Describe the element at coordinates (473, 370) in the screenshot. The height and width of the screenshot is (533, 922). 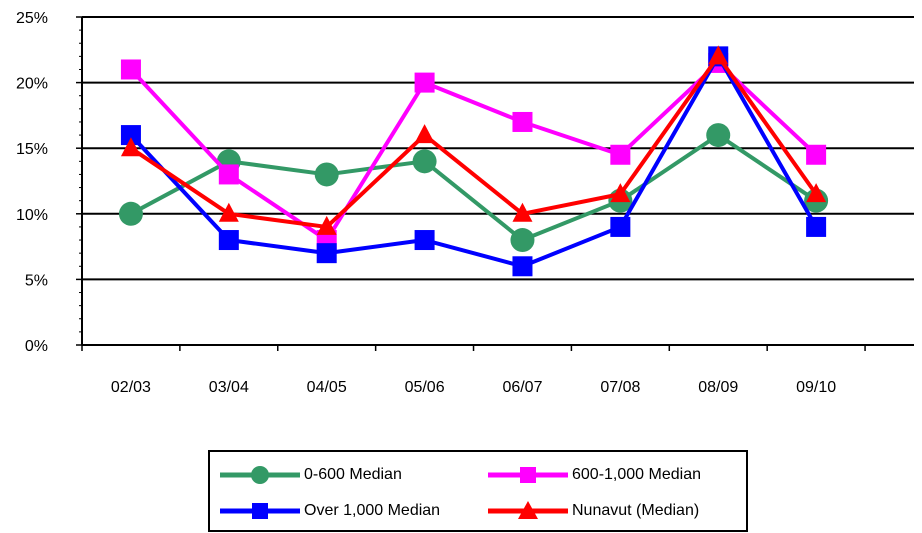
I see `x-axis-ticks: 02/03 03/04 04/05 05/06 06/07 07/08 08/09 09/10` at that location.